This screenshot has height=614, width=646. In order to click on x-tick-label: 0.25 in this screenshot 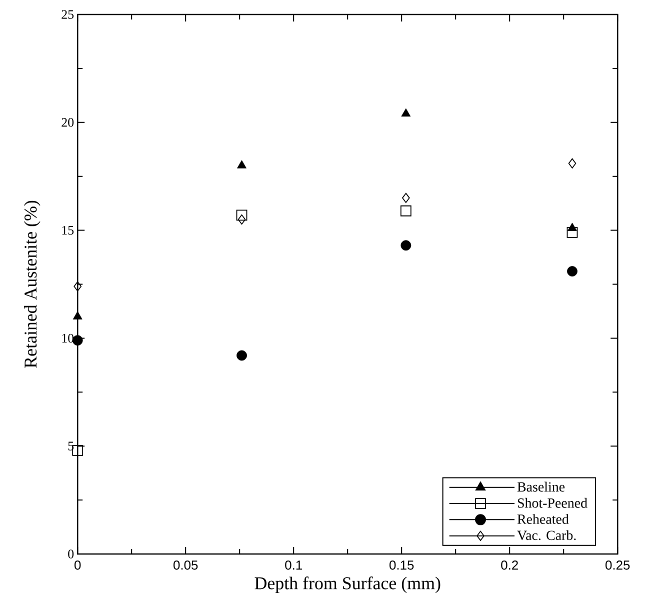, I will do `click(618, 565)`.